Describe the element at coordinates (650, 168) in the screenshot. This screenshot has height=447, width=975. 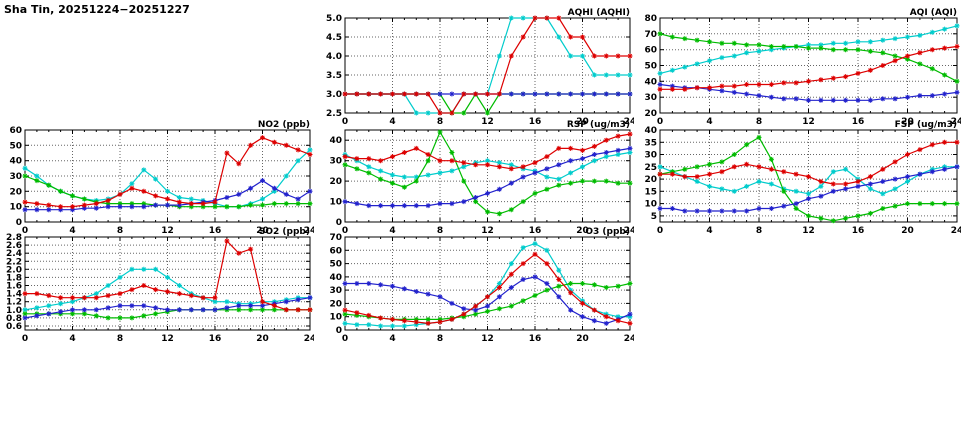
I see `svg-text: 25` at that location.